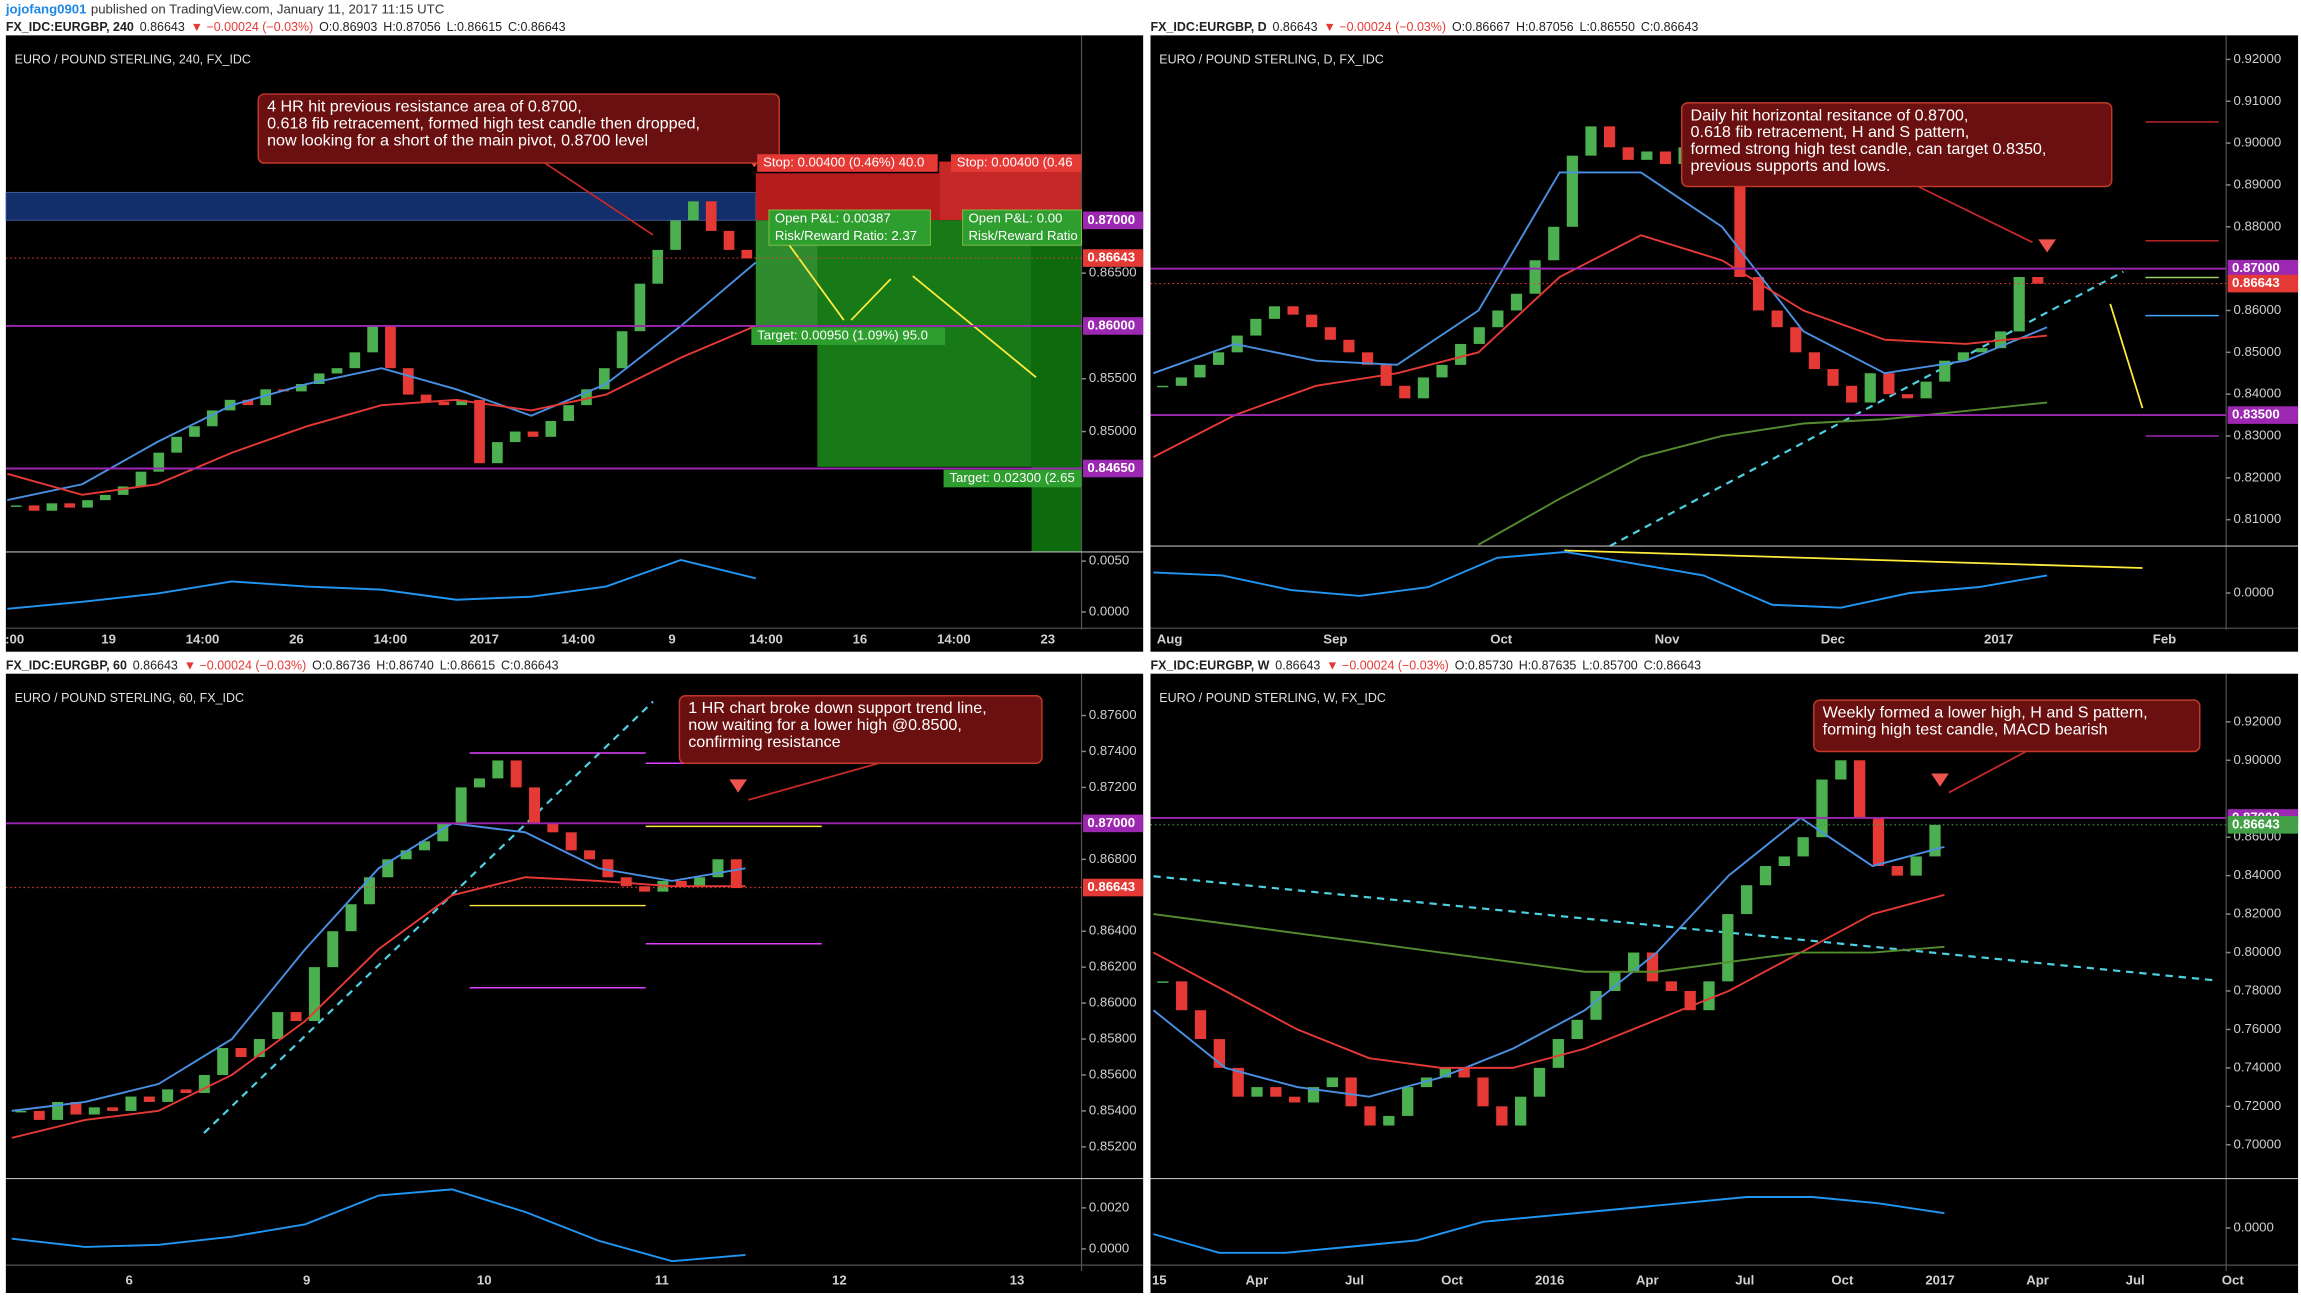 The width and height of the screenshot is (2301, 1299). What do you see at coordinates (405, 666) in the screenshot?
I see `header-field: H:0.86740` at bounding box center [405, 666].